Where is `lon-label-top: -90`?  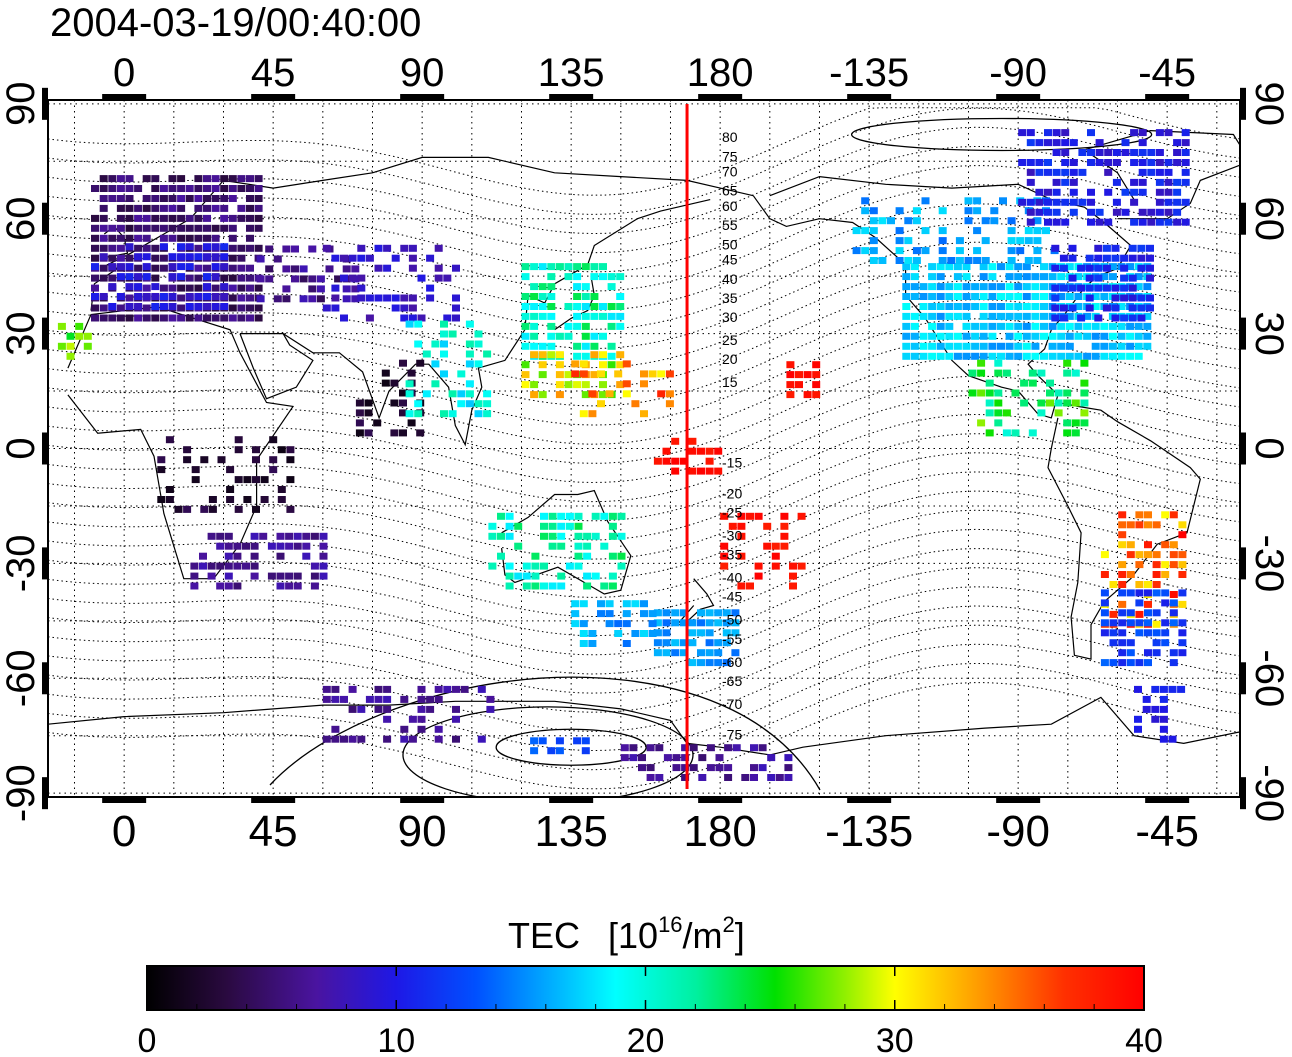
lon-label-top: -90 is located at coordinates (1018, 73).